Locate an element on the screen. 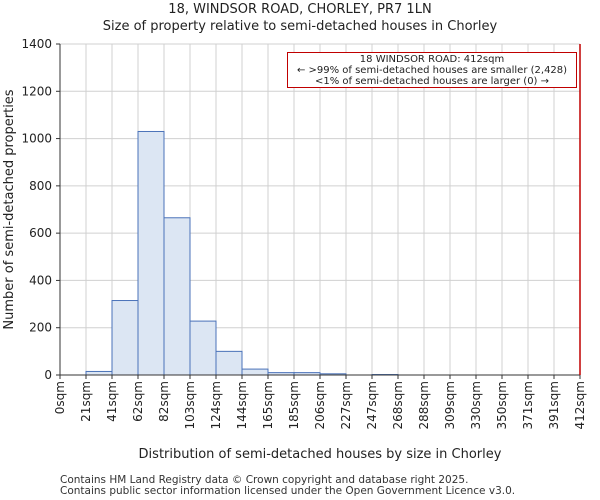 The height and width of the screenshot is (500, 600). x-tick-label: 21sqm is located at coordinates (86, 401).